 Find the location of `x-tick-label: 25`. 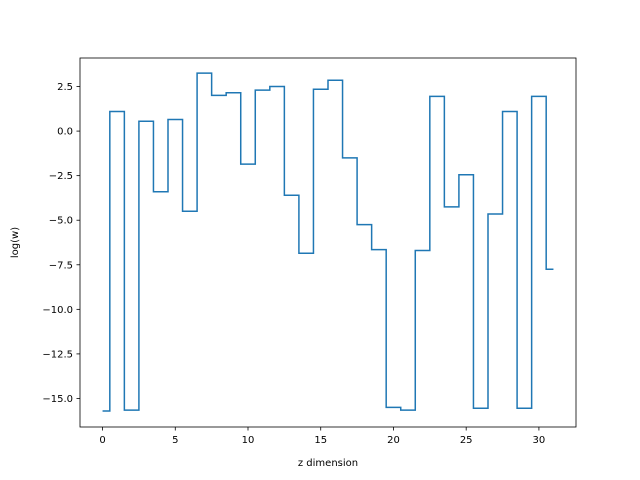

x-tick-label: 25 is located at coordinates (466, 440).